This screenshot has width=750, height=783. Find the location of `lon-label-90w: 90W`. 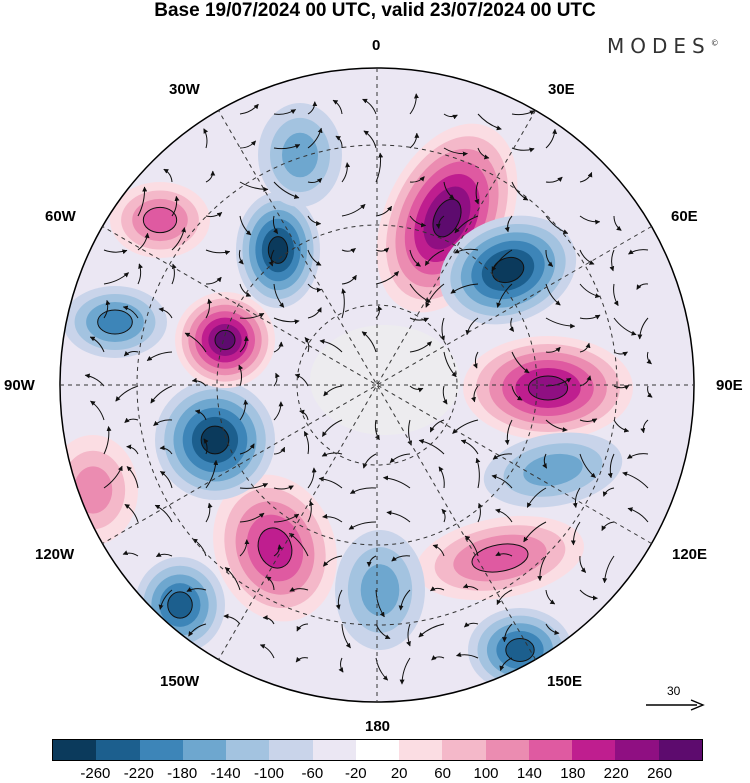

lon-label-90w: 90W is located at coordinates (19, 385).